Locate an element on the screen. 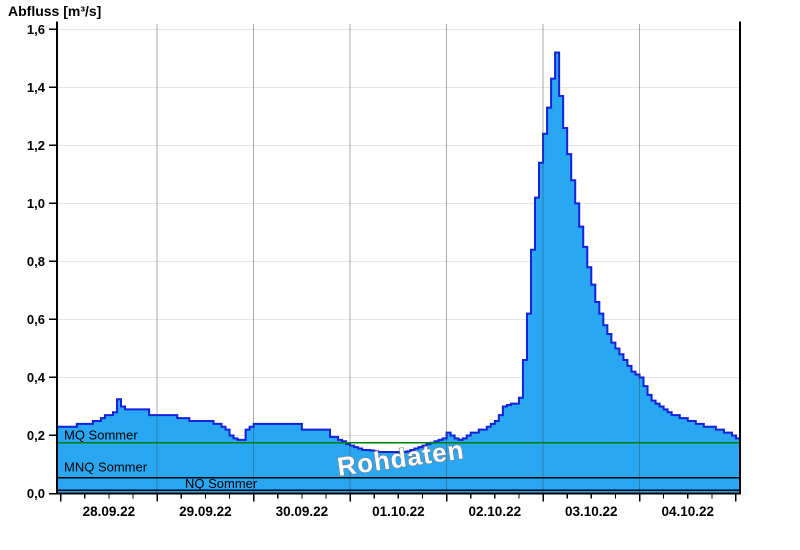  x-date-label: 03.10.22 is located at coordinates (591, 511).